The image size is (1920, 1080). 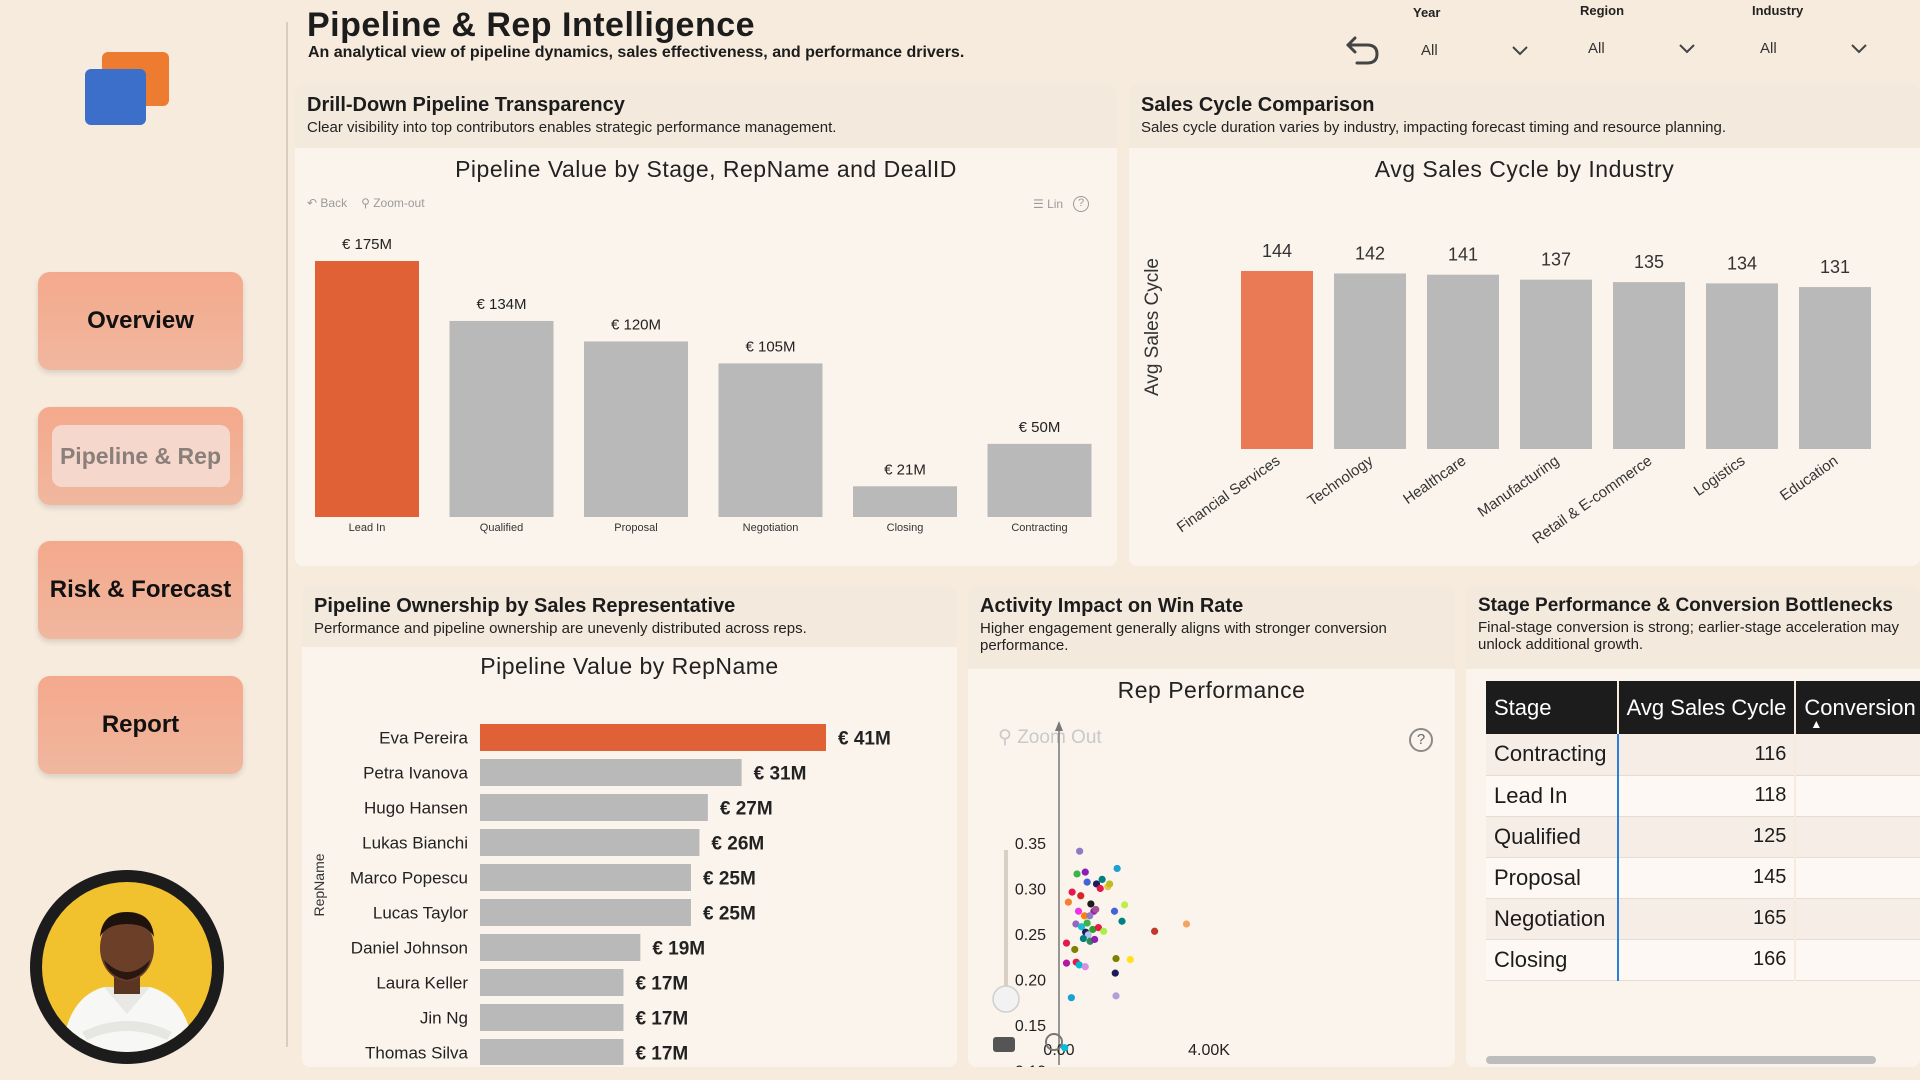 What do you see at coordinates (1475, 50) in the screenshot?
I see `filter-year-dropdown: All` at bounding box center [1475, 50].